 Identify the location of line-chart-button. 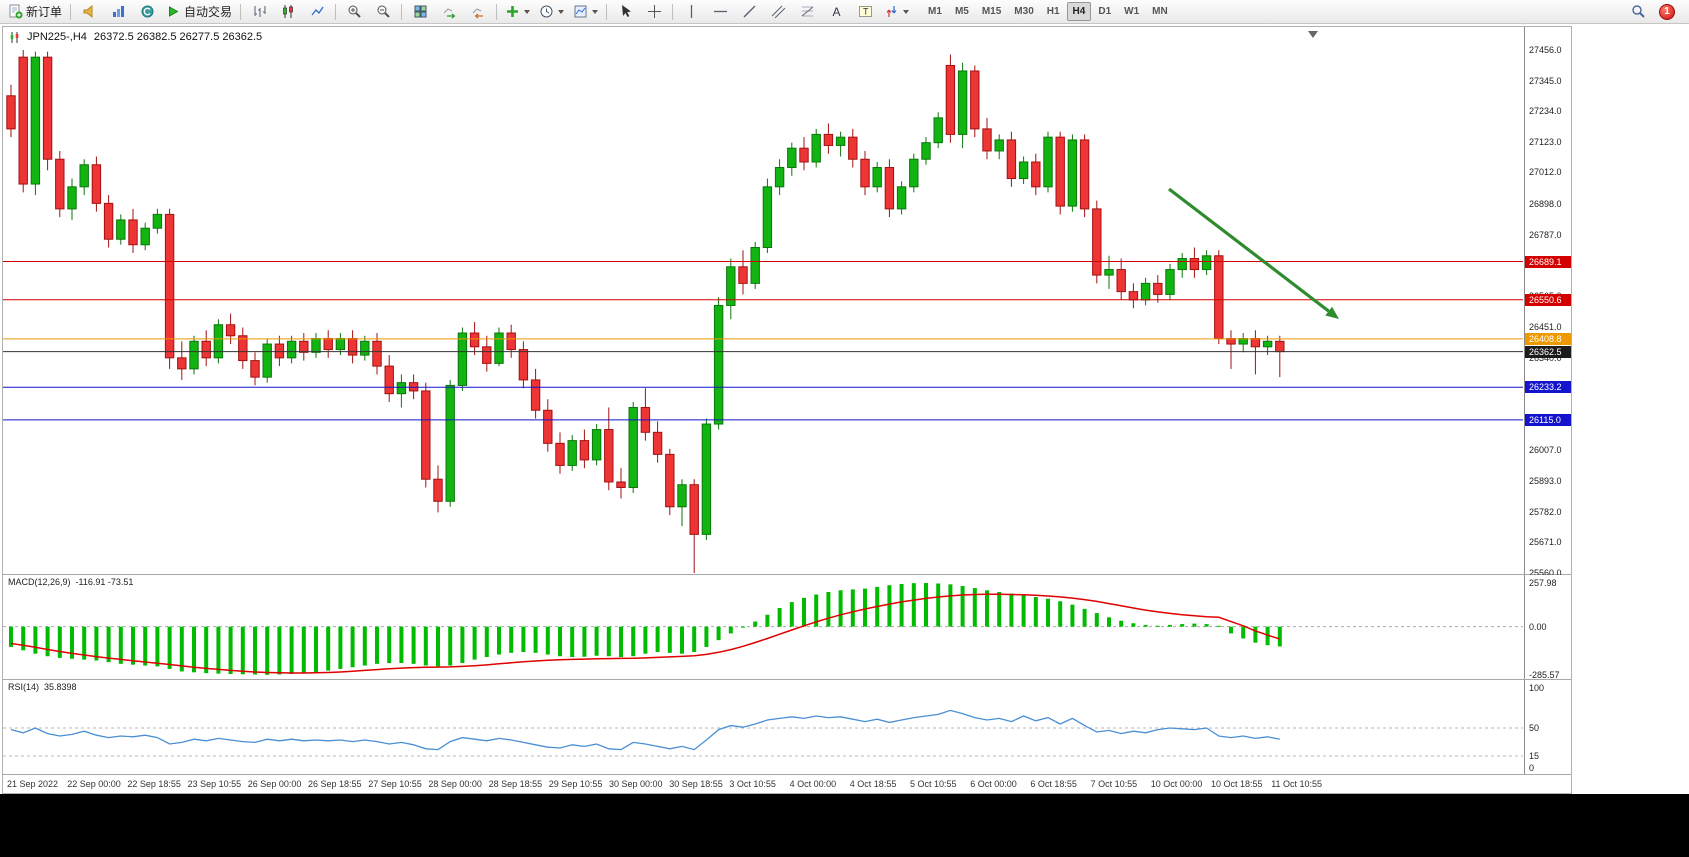
(317, 12).